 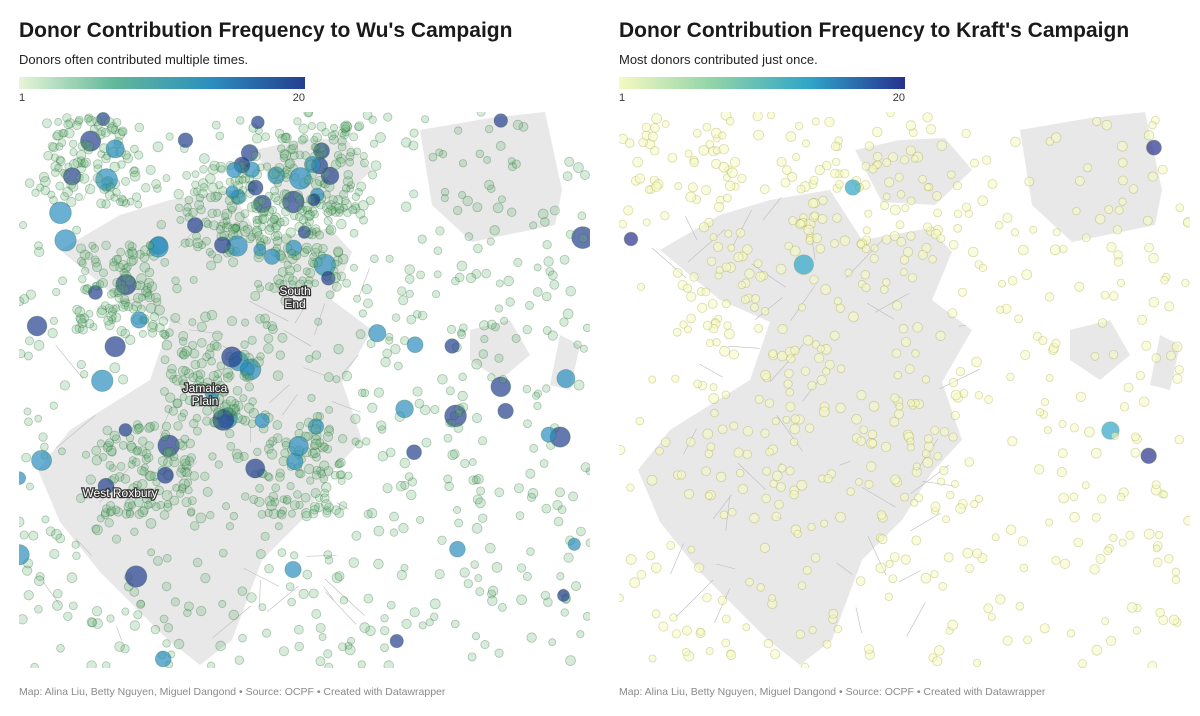 What do you see at coordinates (119, 493) in the screenshot?
I see `place-label: West Roxbury` at bounding box center [119, 493].